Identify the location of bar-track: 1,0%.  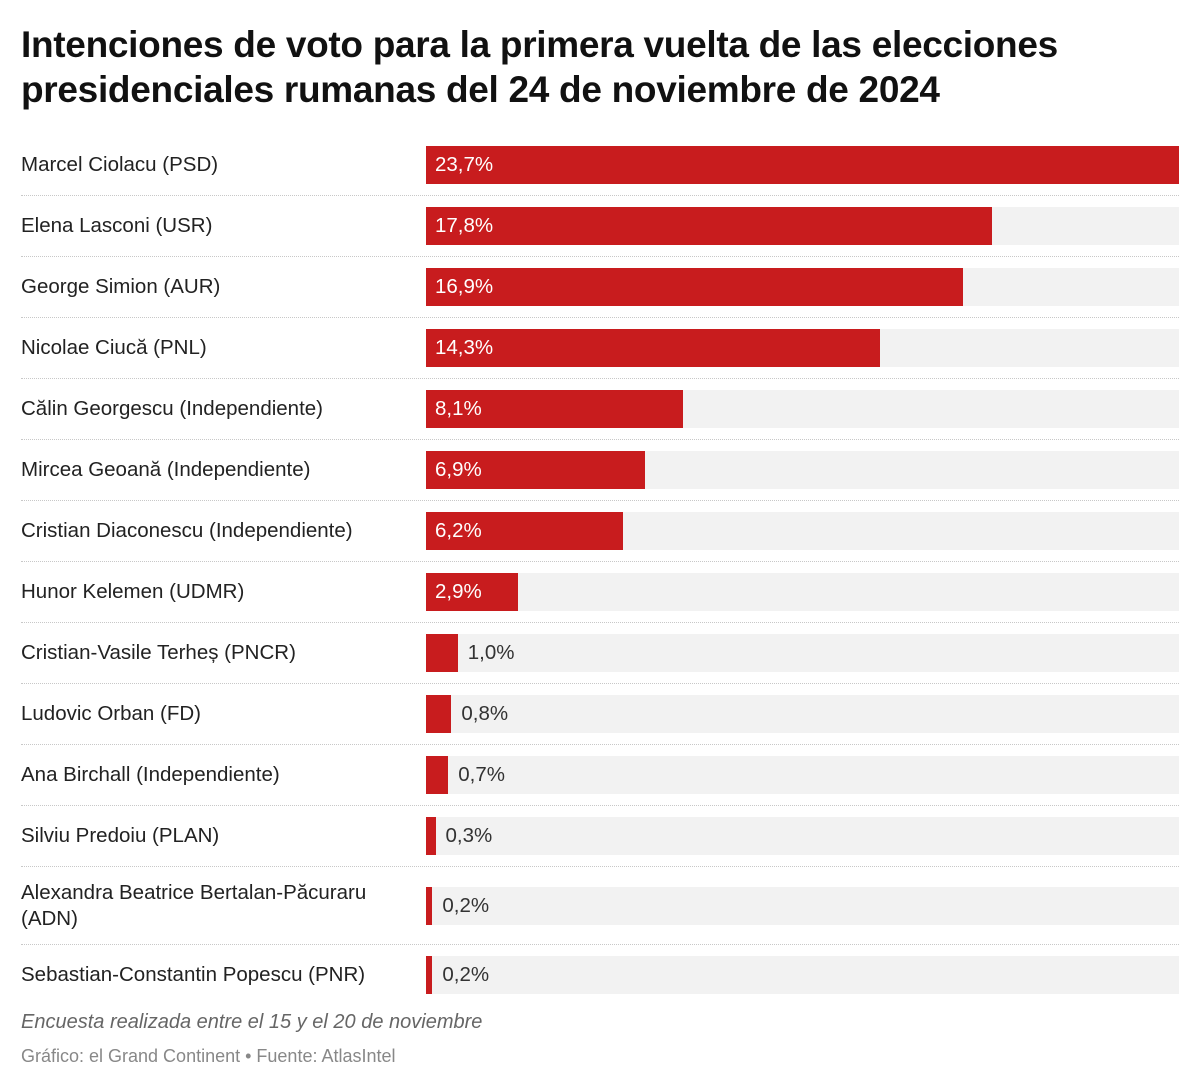
(802, 653).